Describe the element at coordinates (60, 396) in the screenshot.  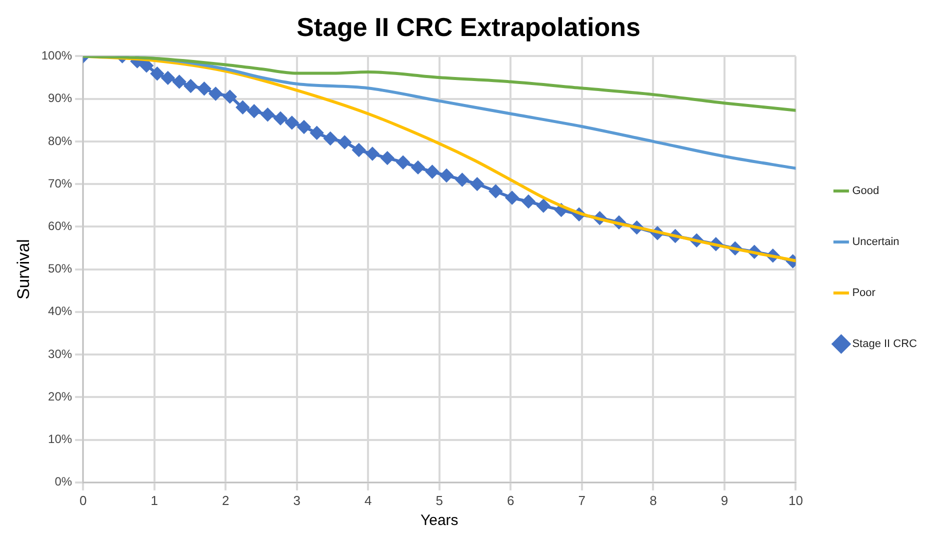
I see `y-tick-label: 20%` at that location.